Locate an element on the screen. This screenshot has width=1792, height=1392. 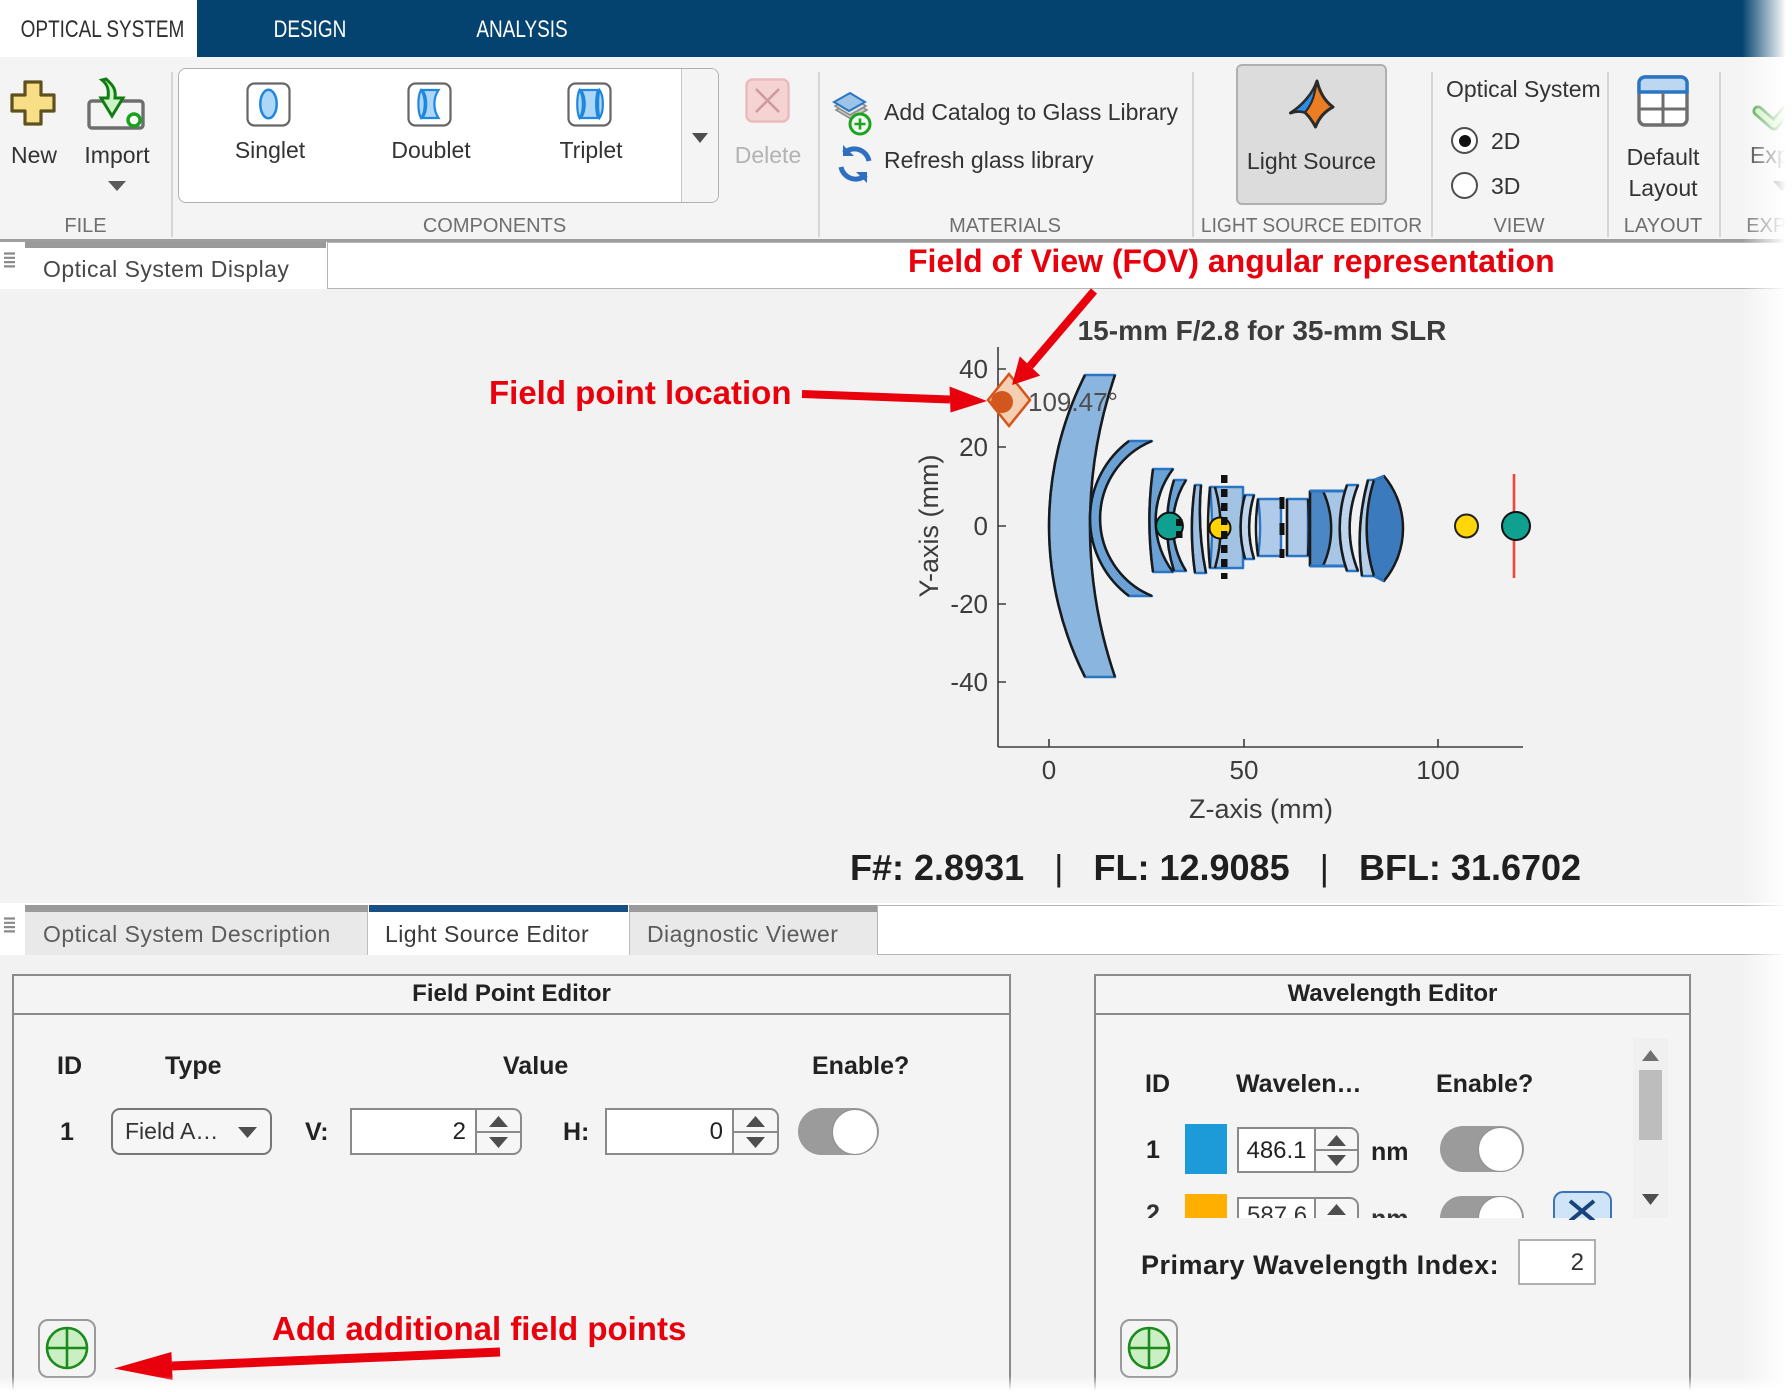
svg-text: 15-mm F/2.8 for 35-mm SLR is located at coordinates (1262, 330).